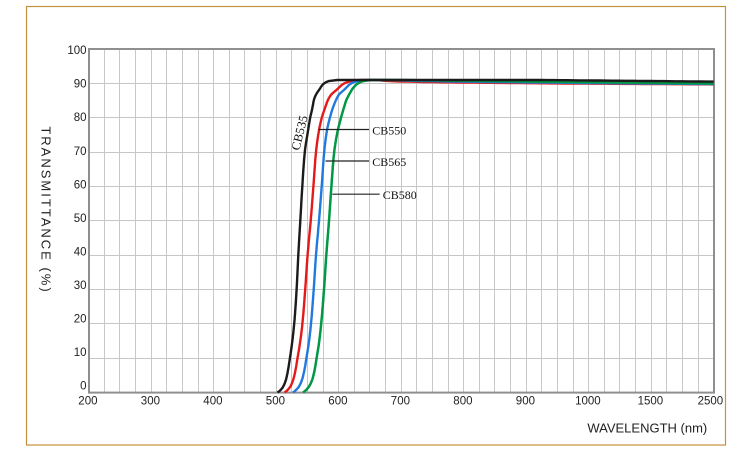 This screenshot has height=452, width=750. I want to click on svg-text: 20, so click(80, 320).